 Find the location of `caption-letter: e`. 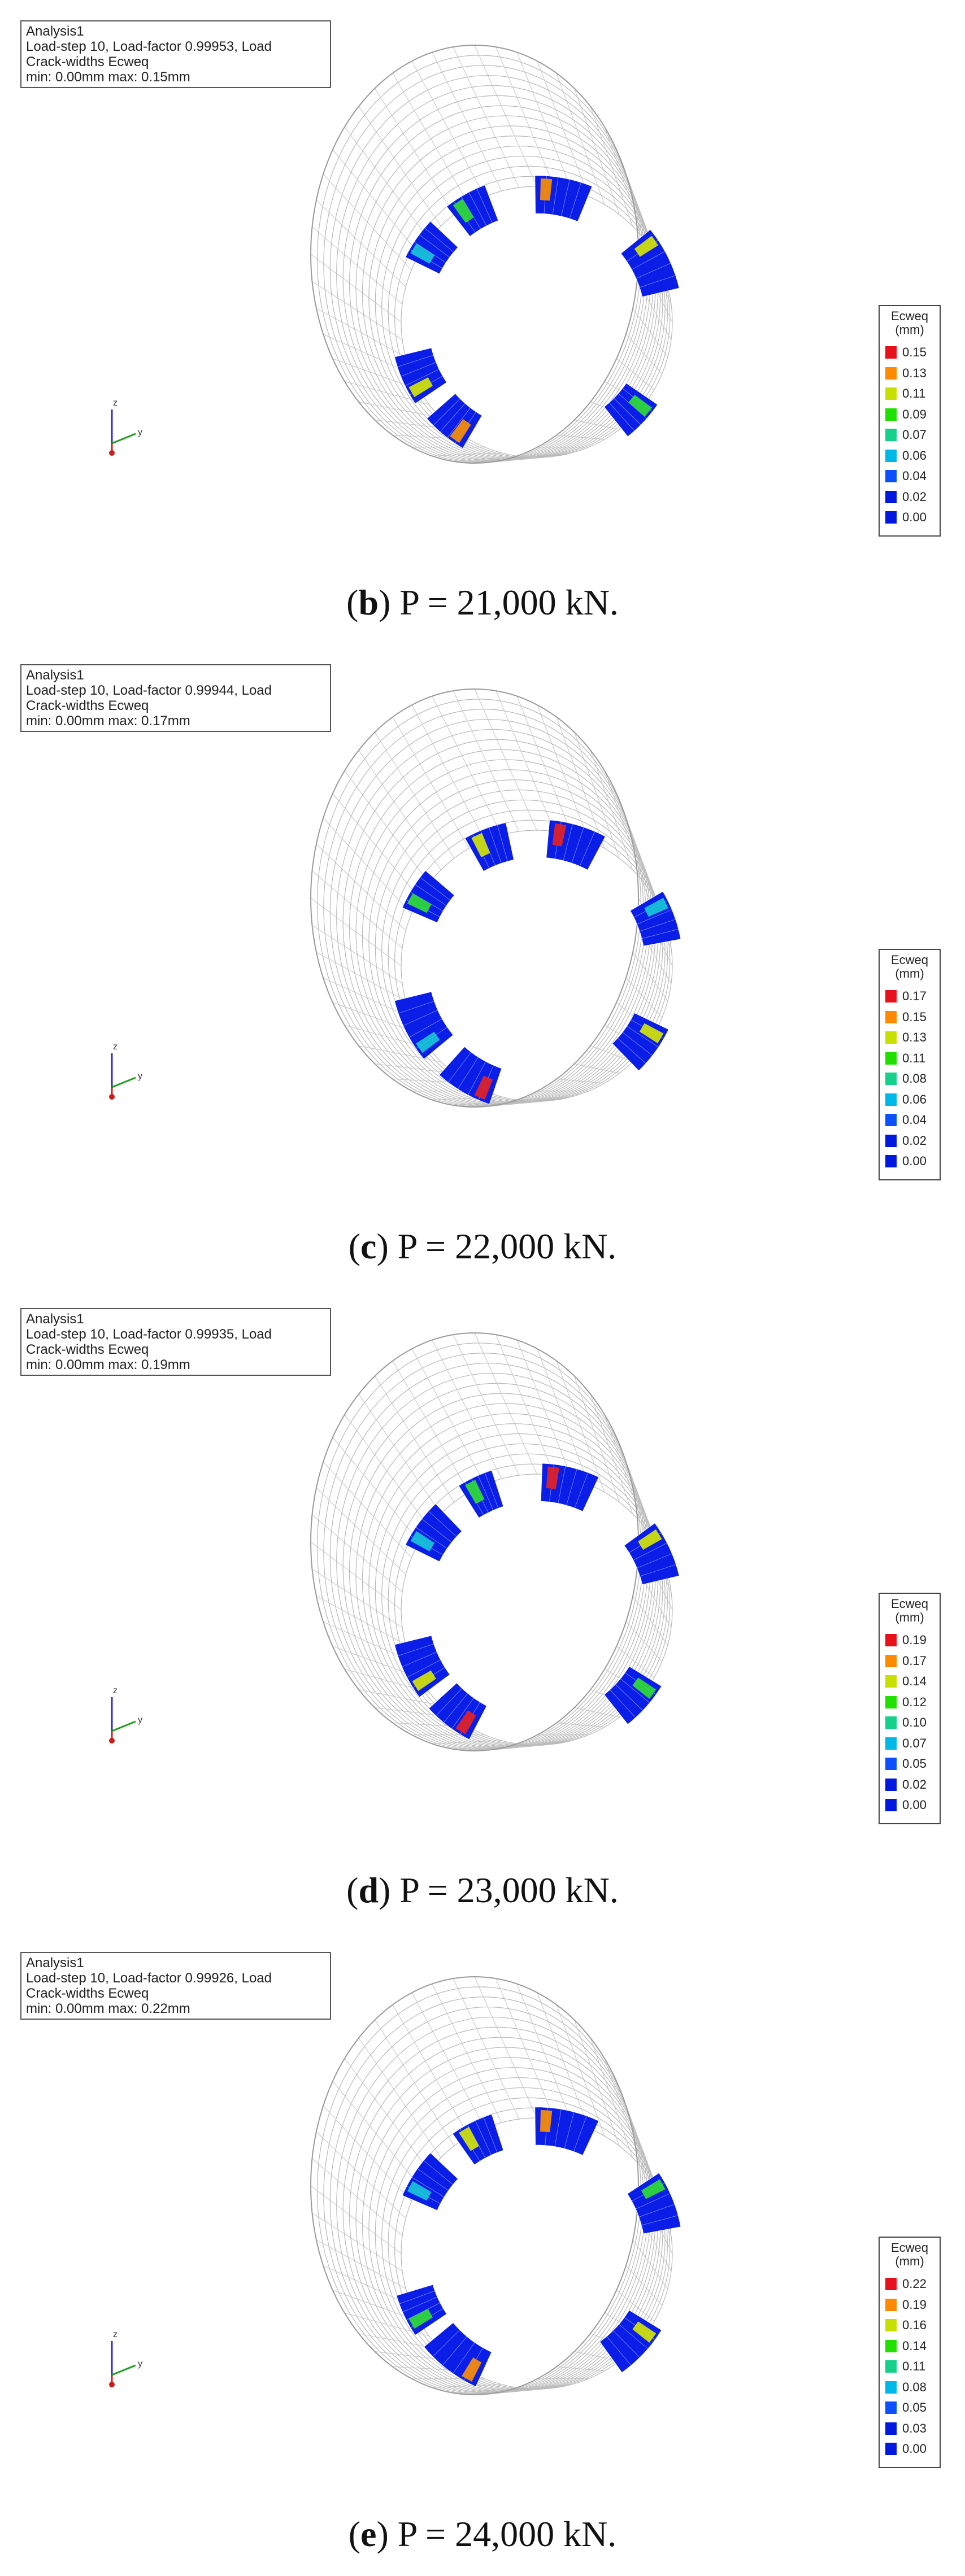

caption-letter: e is located at coordinates (368, 2534).